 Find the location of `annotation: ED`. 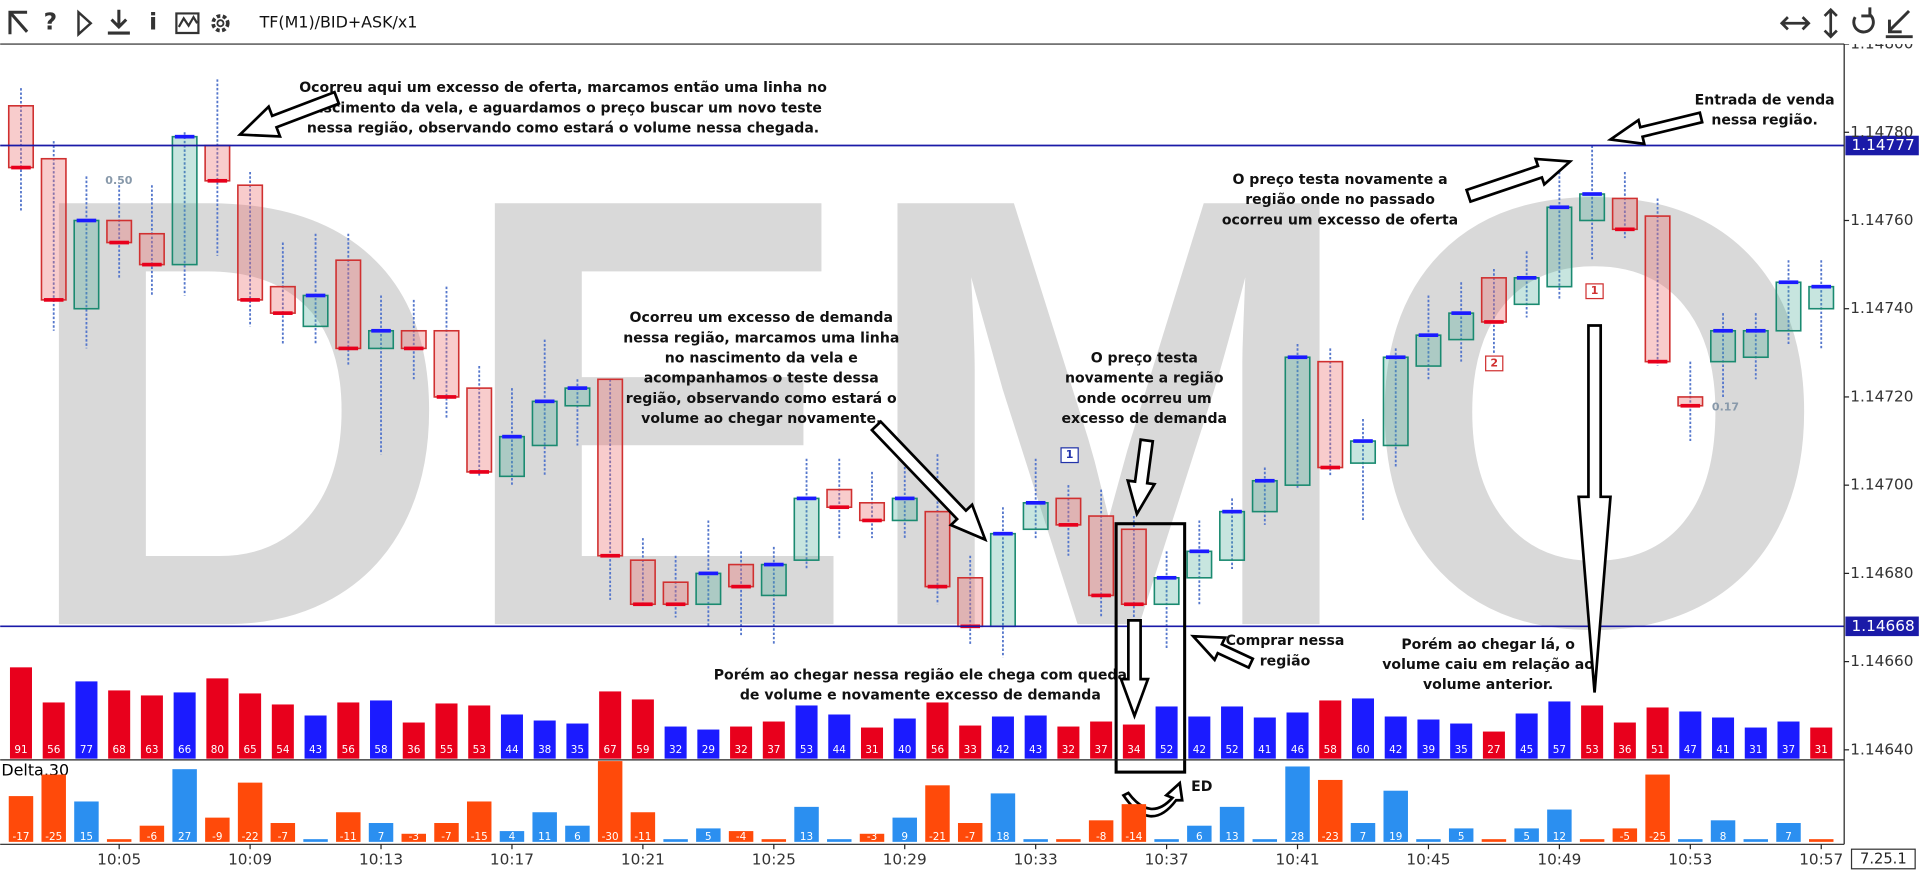

annotation: ED is located at coordinates (1201, 787).